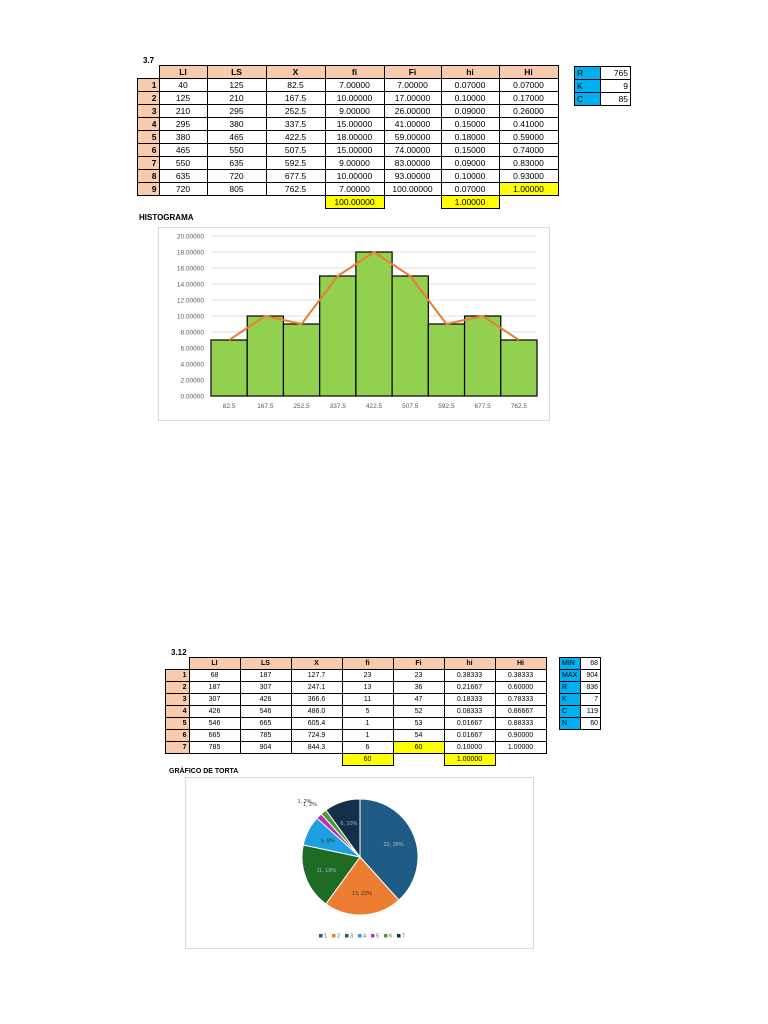 This screenshot has height=1024, width=768. I want to click on table-cell: 125, so click(183, 98).